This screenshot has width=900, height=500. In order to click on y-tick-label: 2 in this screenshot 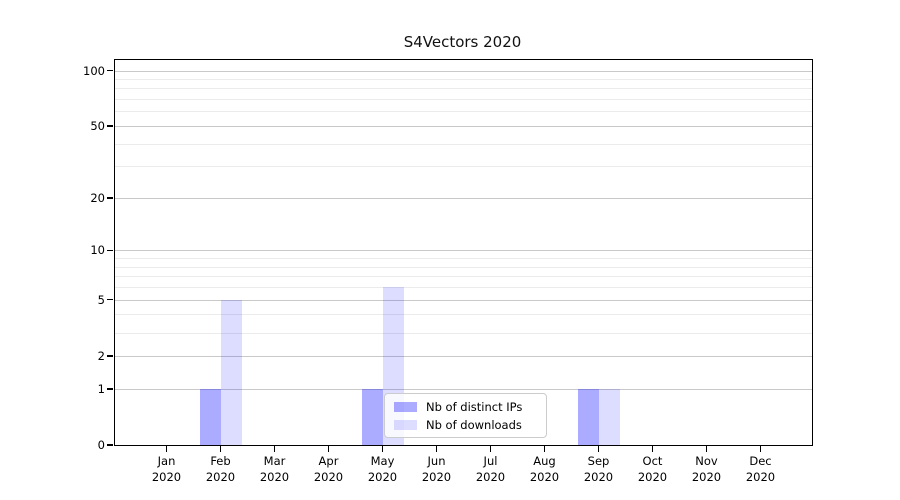, I will do `click(101, 355)`.